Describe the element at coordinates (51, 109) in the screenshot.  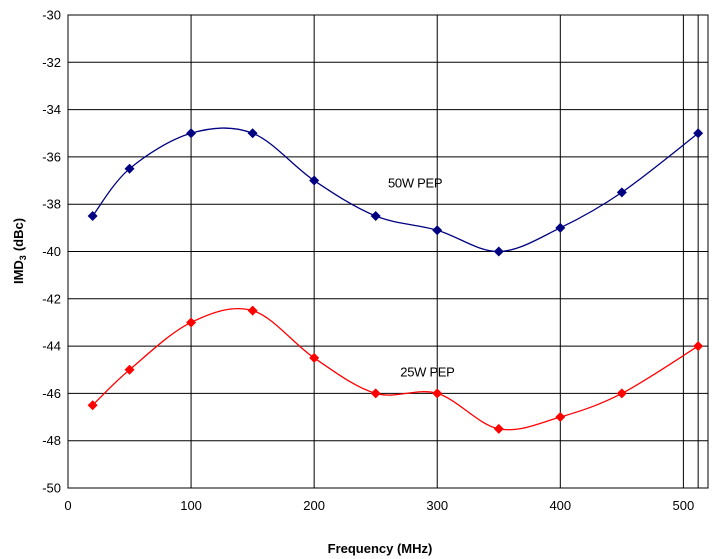
I see `y-tick-label: -34` at that location.